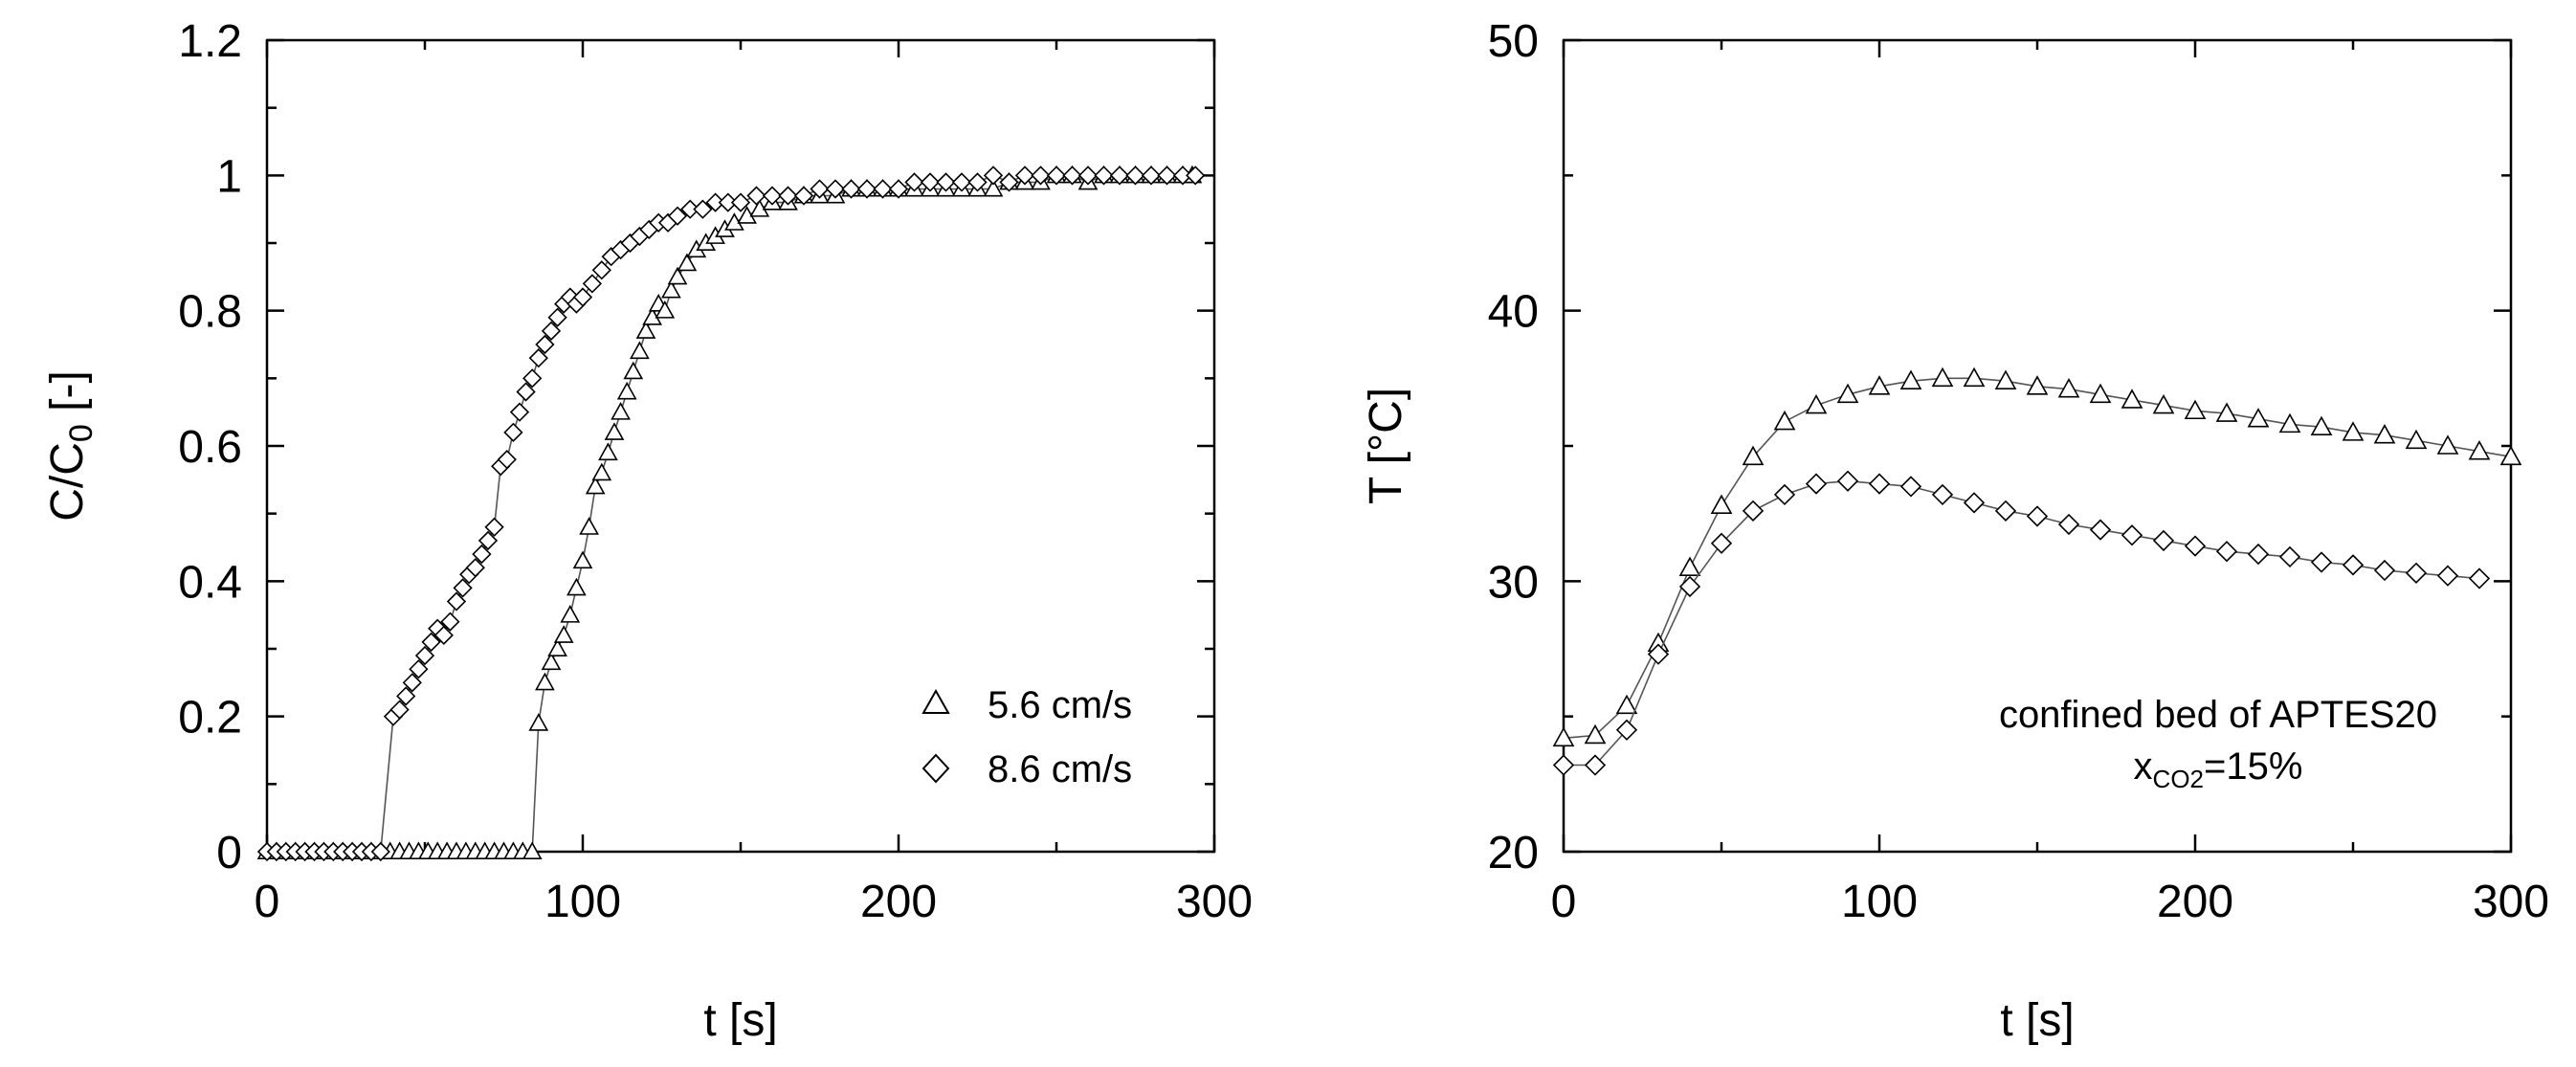 The height and width of the screenshot is (1067, 2576). I want to click on legend-entry-5-6: 5.6 cm/s, so click(1027, 705).